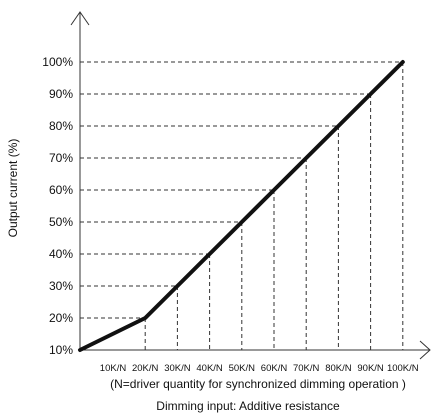  I want to click on x-tick-label: 100K/N, so click(403, 368).